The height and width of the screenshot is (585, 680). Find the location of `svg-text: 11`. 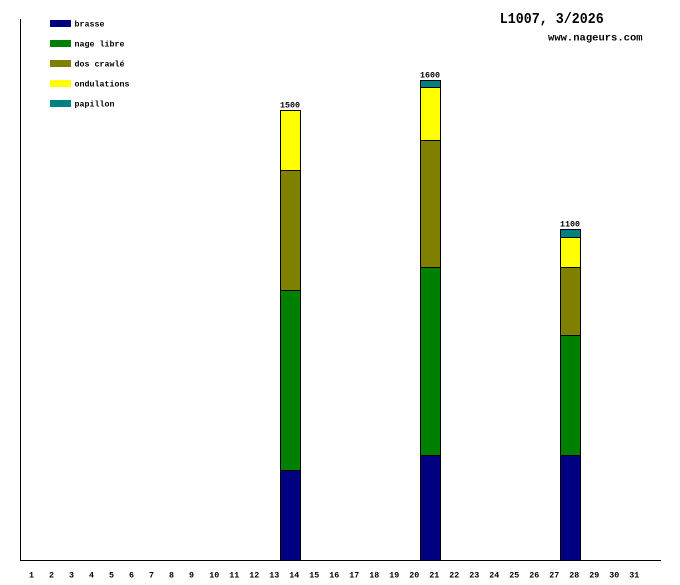

svg-text: 11 is located at coordinates (234, 576).